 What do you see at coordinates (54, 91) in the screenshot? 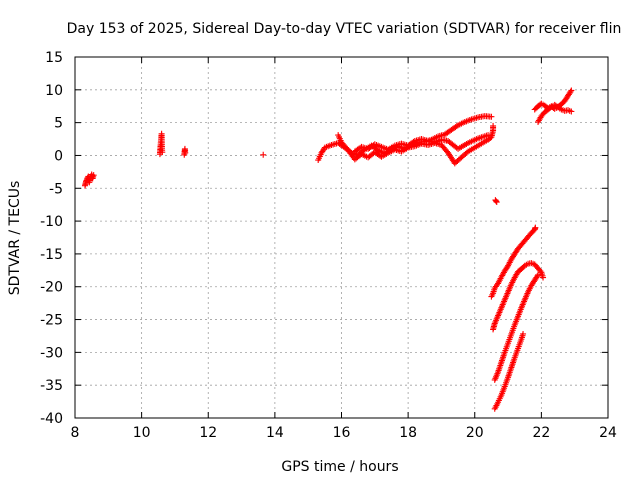
I see `y-tick-label: 10` at bounding box center [54, 91].